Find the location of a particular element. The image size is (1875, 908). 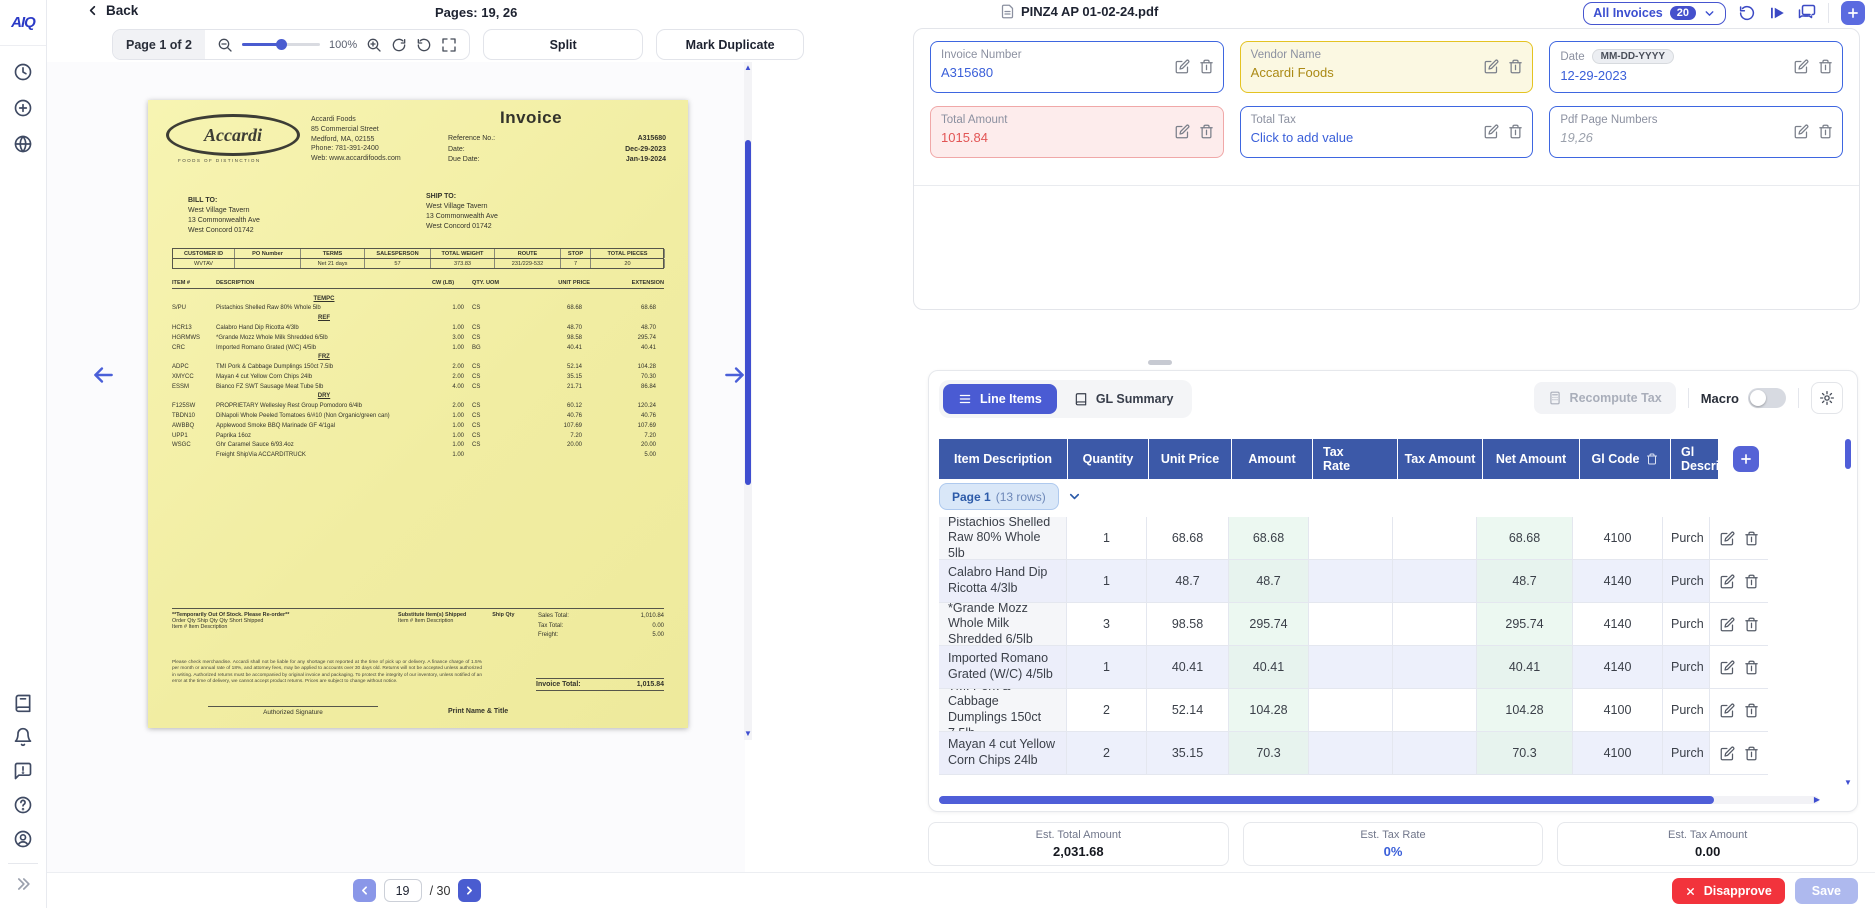

table-hscrollbar: ▶ is located at coordinates (1379, 799).